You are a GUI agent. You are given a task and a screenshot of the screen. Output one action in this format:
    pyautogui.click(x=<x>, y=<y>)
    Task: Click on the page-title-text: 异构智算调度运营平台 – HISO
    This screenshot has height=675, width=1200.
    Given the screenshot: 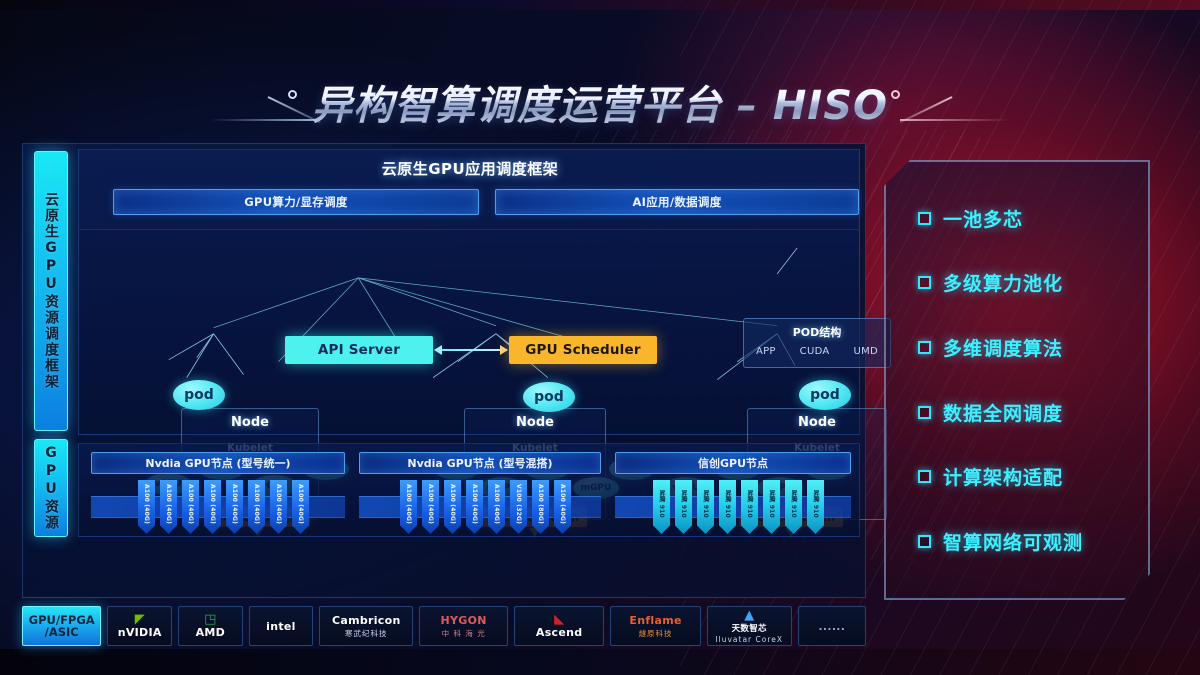 What is the action you would take?
    pyautogui.click(x=600, y=102)
    